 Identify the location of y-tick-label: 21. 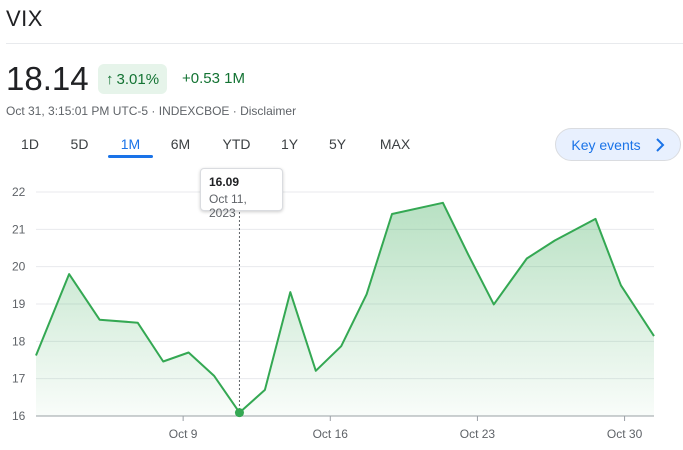
(19, 229).